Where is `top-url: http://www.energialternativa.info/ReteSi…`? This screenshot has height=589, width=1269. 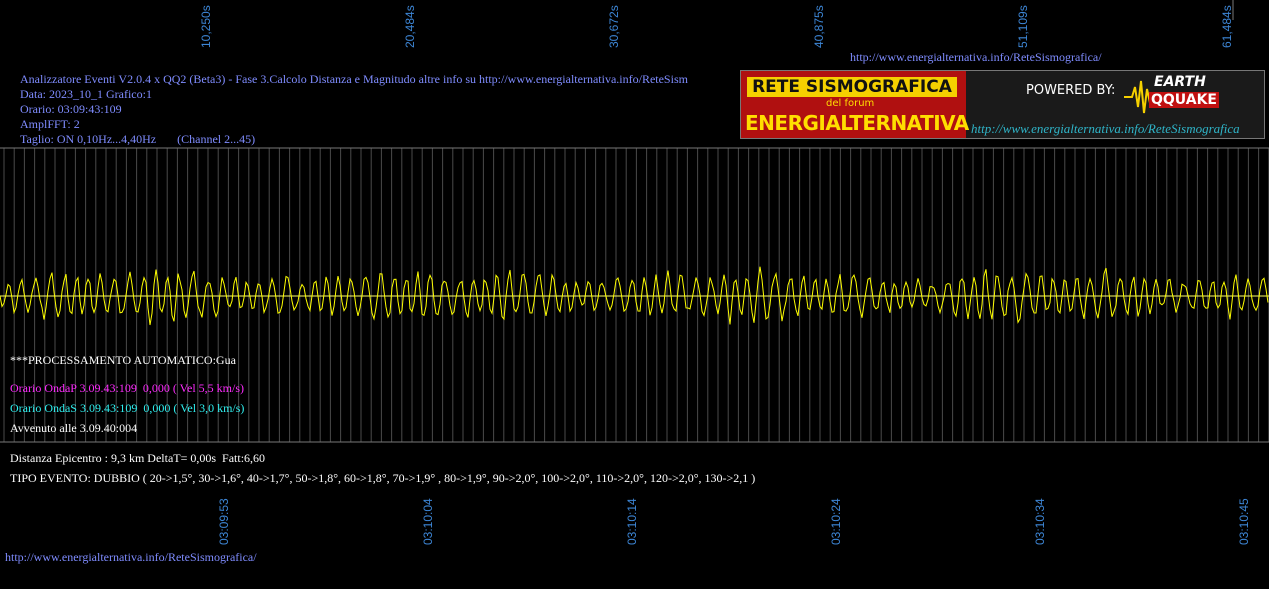
top-url: http://www.energialternativa.info/ReteSi… is located at coordinates (976, 57).